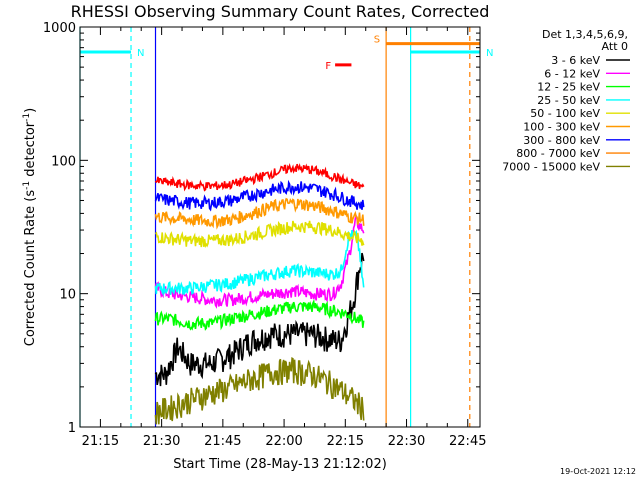 The width and height of the screenshot is (640, 480). What do you see at coordinates (585, 34) in the screenshot?
I see `legend-header: Det 1,3,4,5,6,9,` at bounding box center [585, 34].